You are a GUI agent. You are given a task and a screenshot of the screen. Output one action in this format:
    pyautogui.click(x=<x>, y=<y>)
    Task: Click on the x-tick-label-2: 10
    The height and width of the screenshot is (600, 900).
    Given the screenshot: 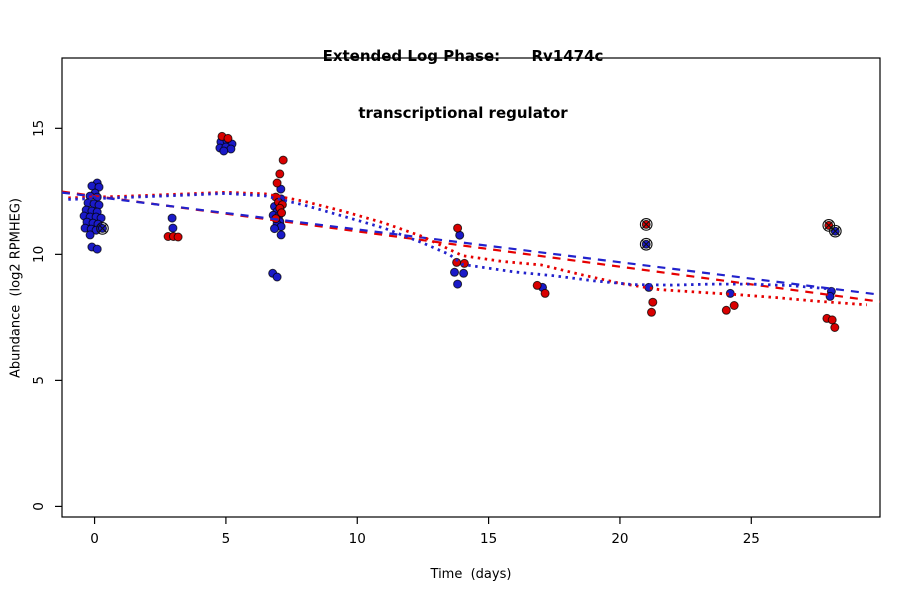 What is the action you would take?
    pyautogui.click(x=357, y=539)
    